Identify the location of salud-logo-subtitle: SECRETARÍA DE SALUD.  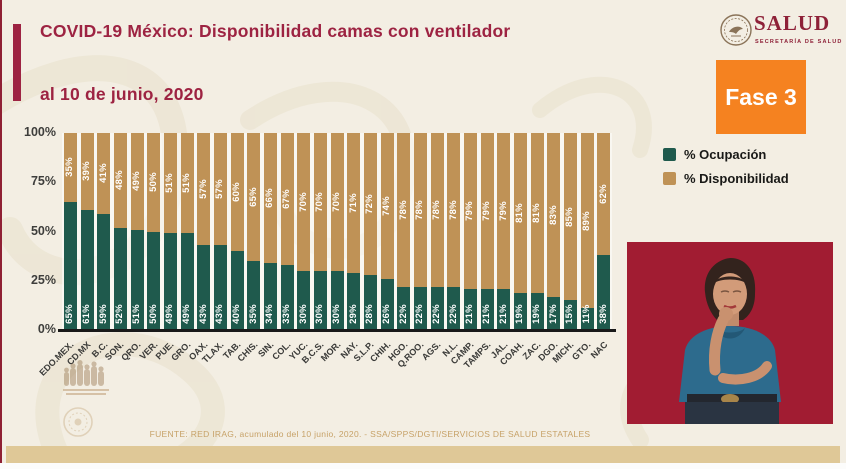
(799, 42).